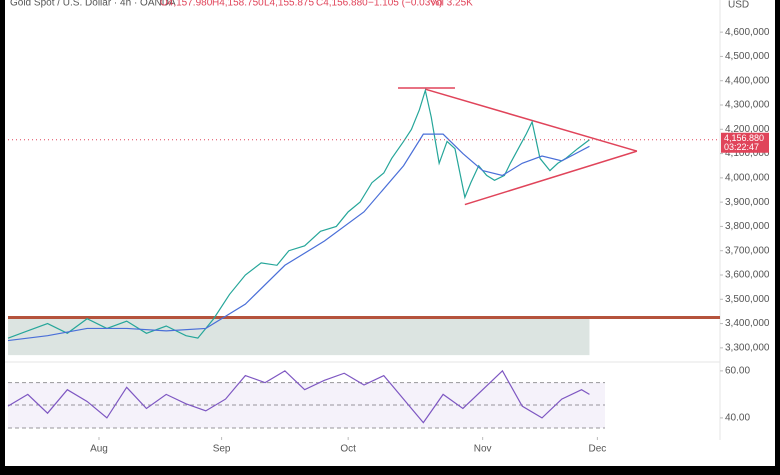 Image resolution: width=780 pixels, height=475 pixels. I want to click on symbol: Gold Spot / U.S. Dollar · 4h · OANDA, so click(93, 4).